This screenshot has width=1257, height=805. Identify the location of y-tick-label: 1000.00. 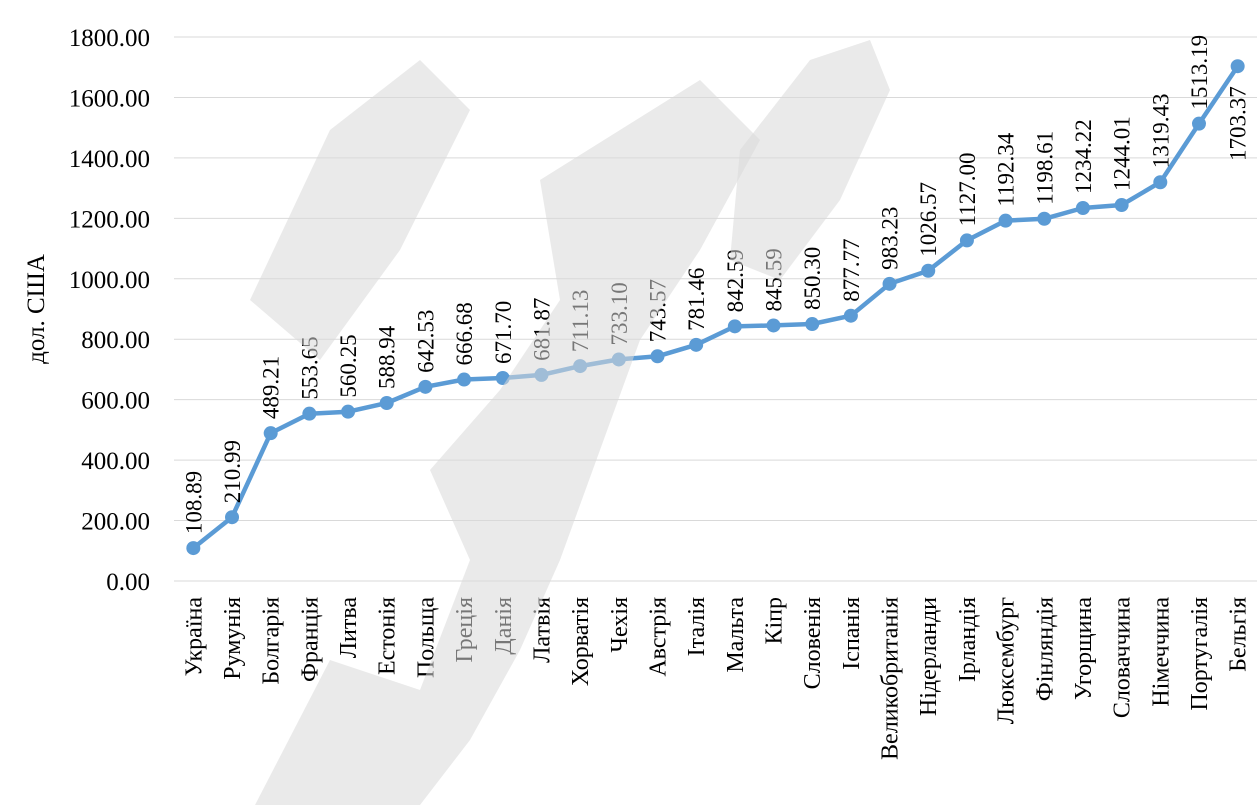
(109, 280).